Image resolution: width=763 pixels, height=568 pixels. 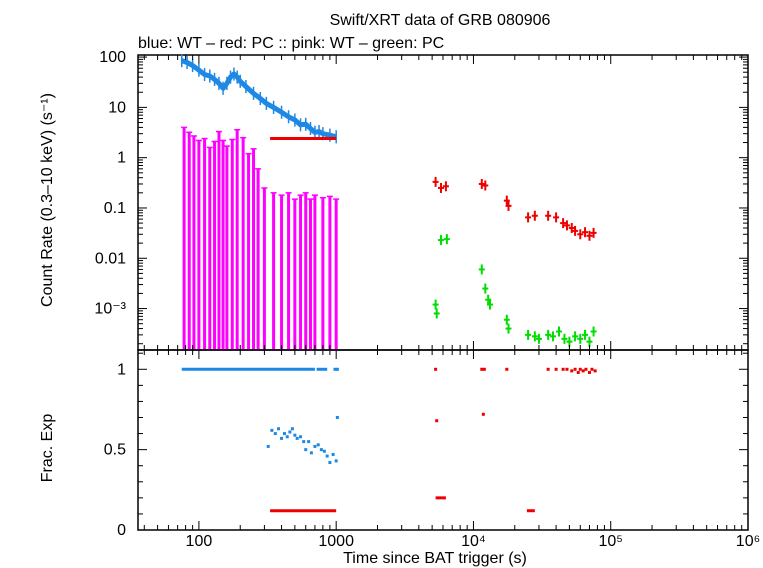 I want to click on y-tick-label: 10, so click(x=117, y=107).